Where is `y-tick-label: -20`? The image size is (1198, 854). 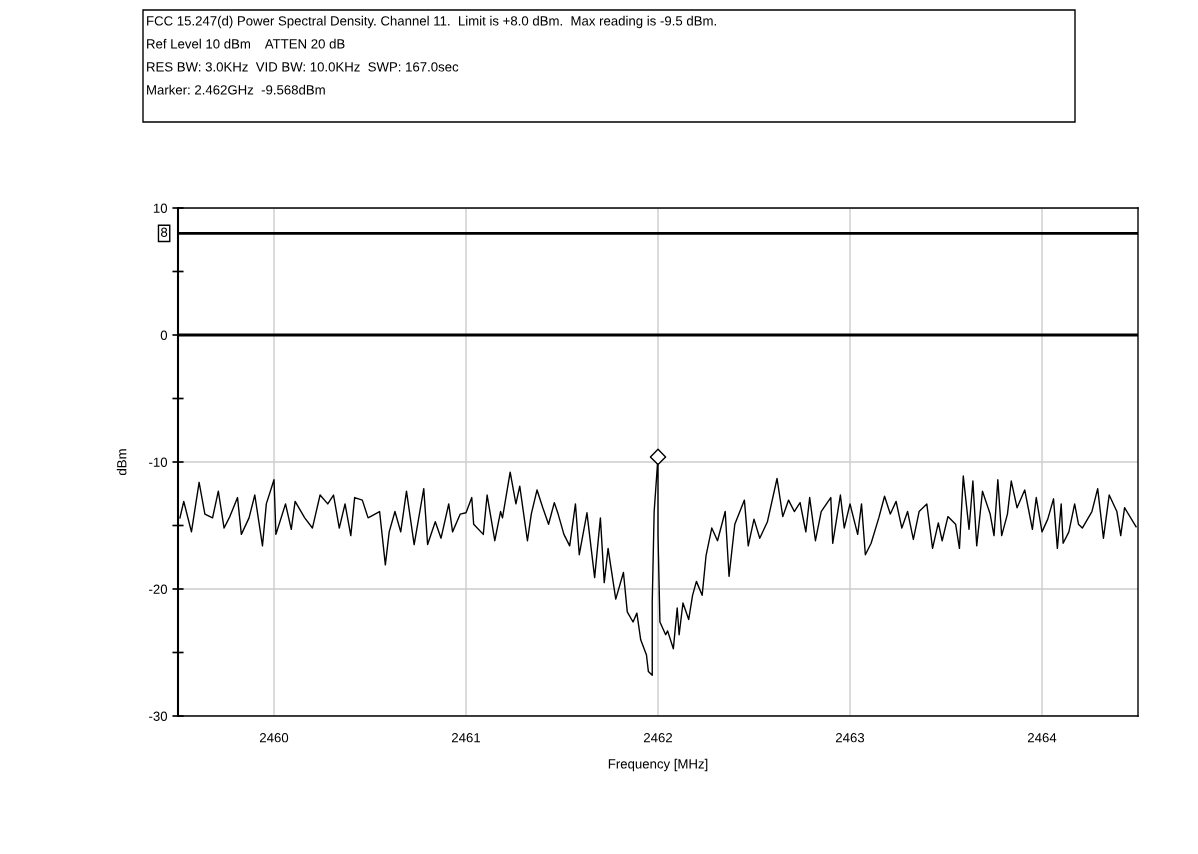
y-tick-label: -20 is located at coordinates (158, 589).